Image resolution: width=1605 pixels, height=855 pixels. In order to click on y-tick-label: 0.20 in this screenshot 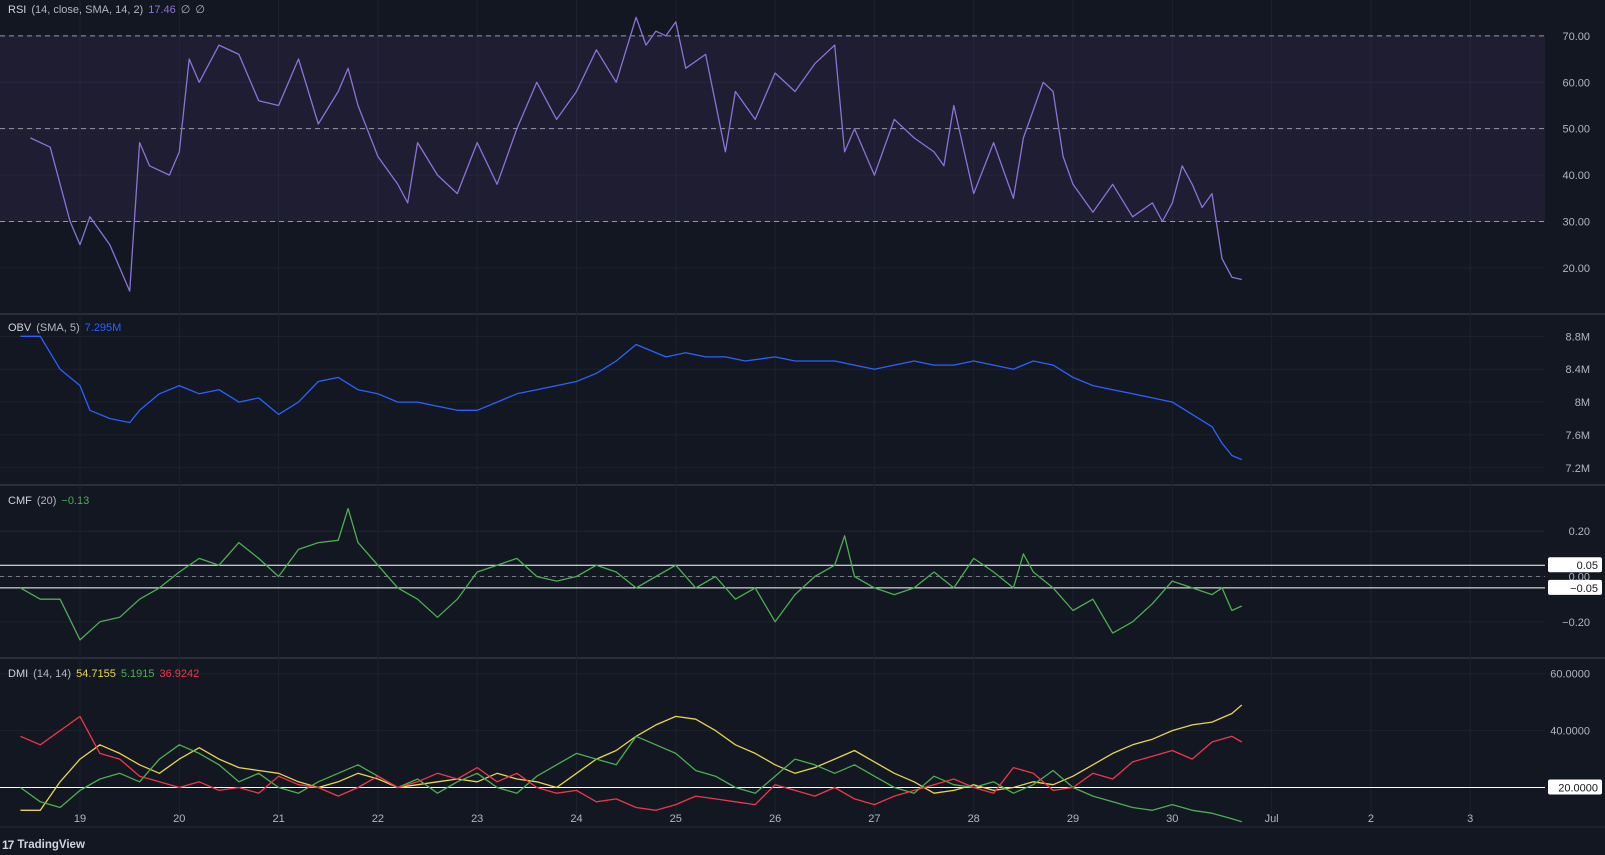, I will do `click(1579, 532)`.